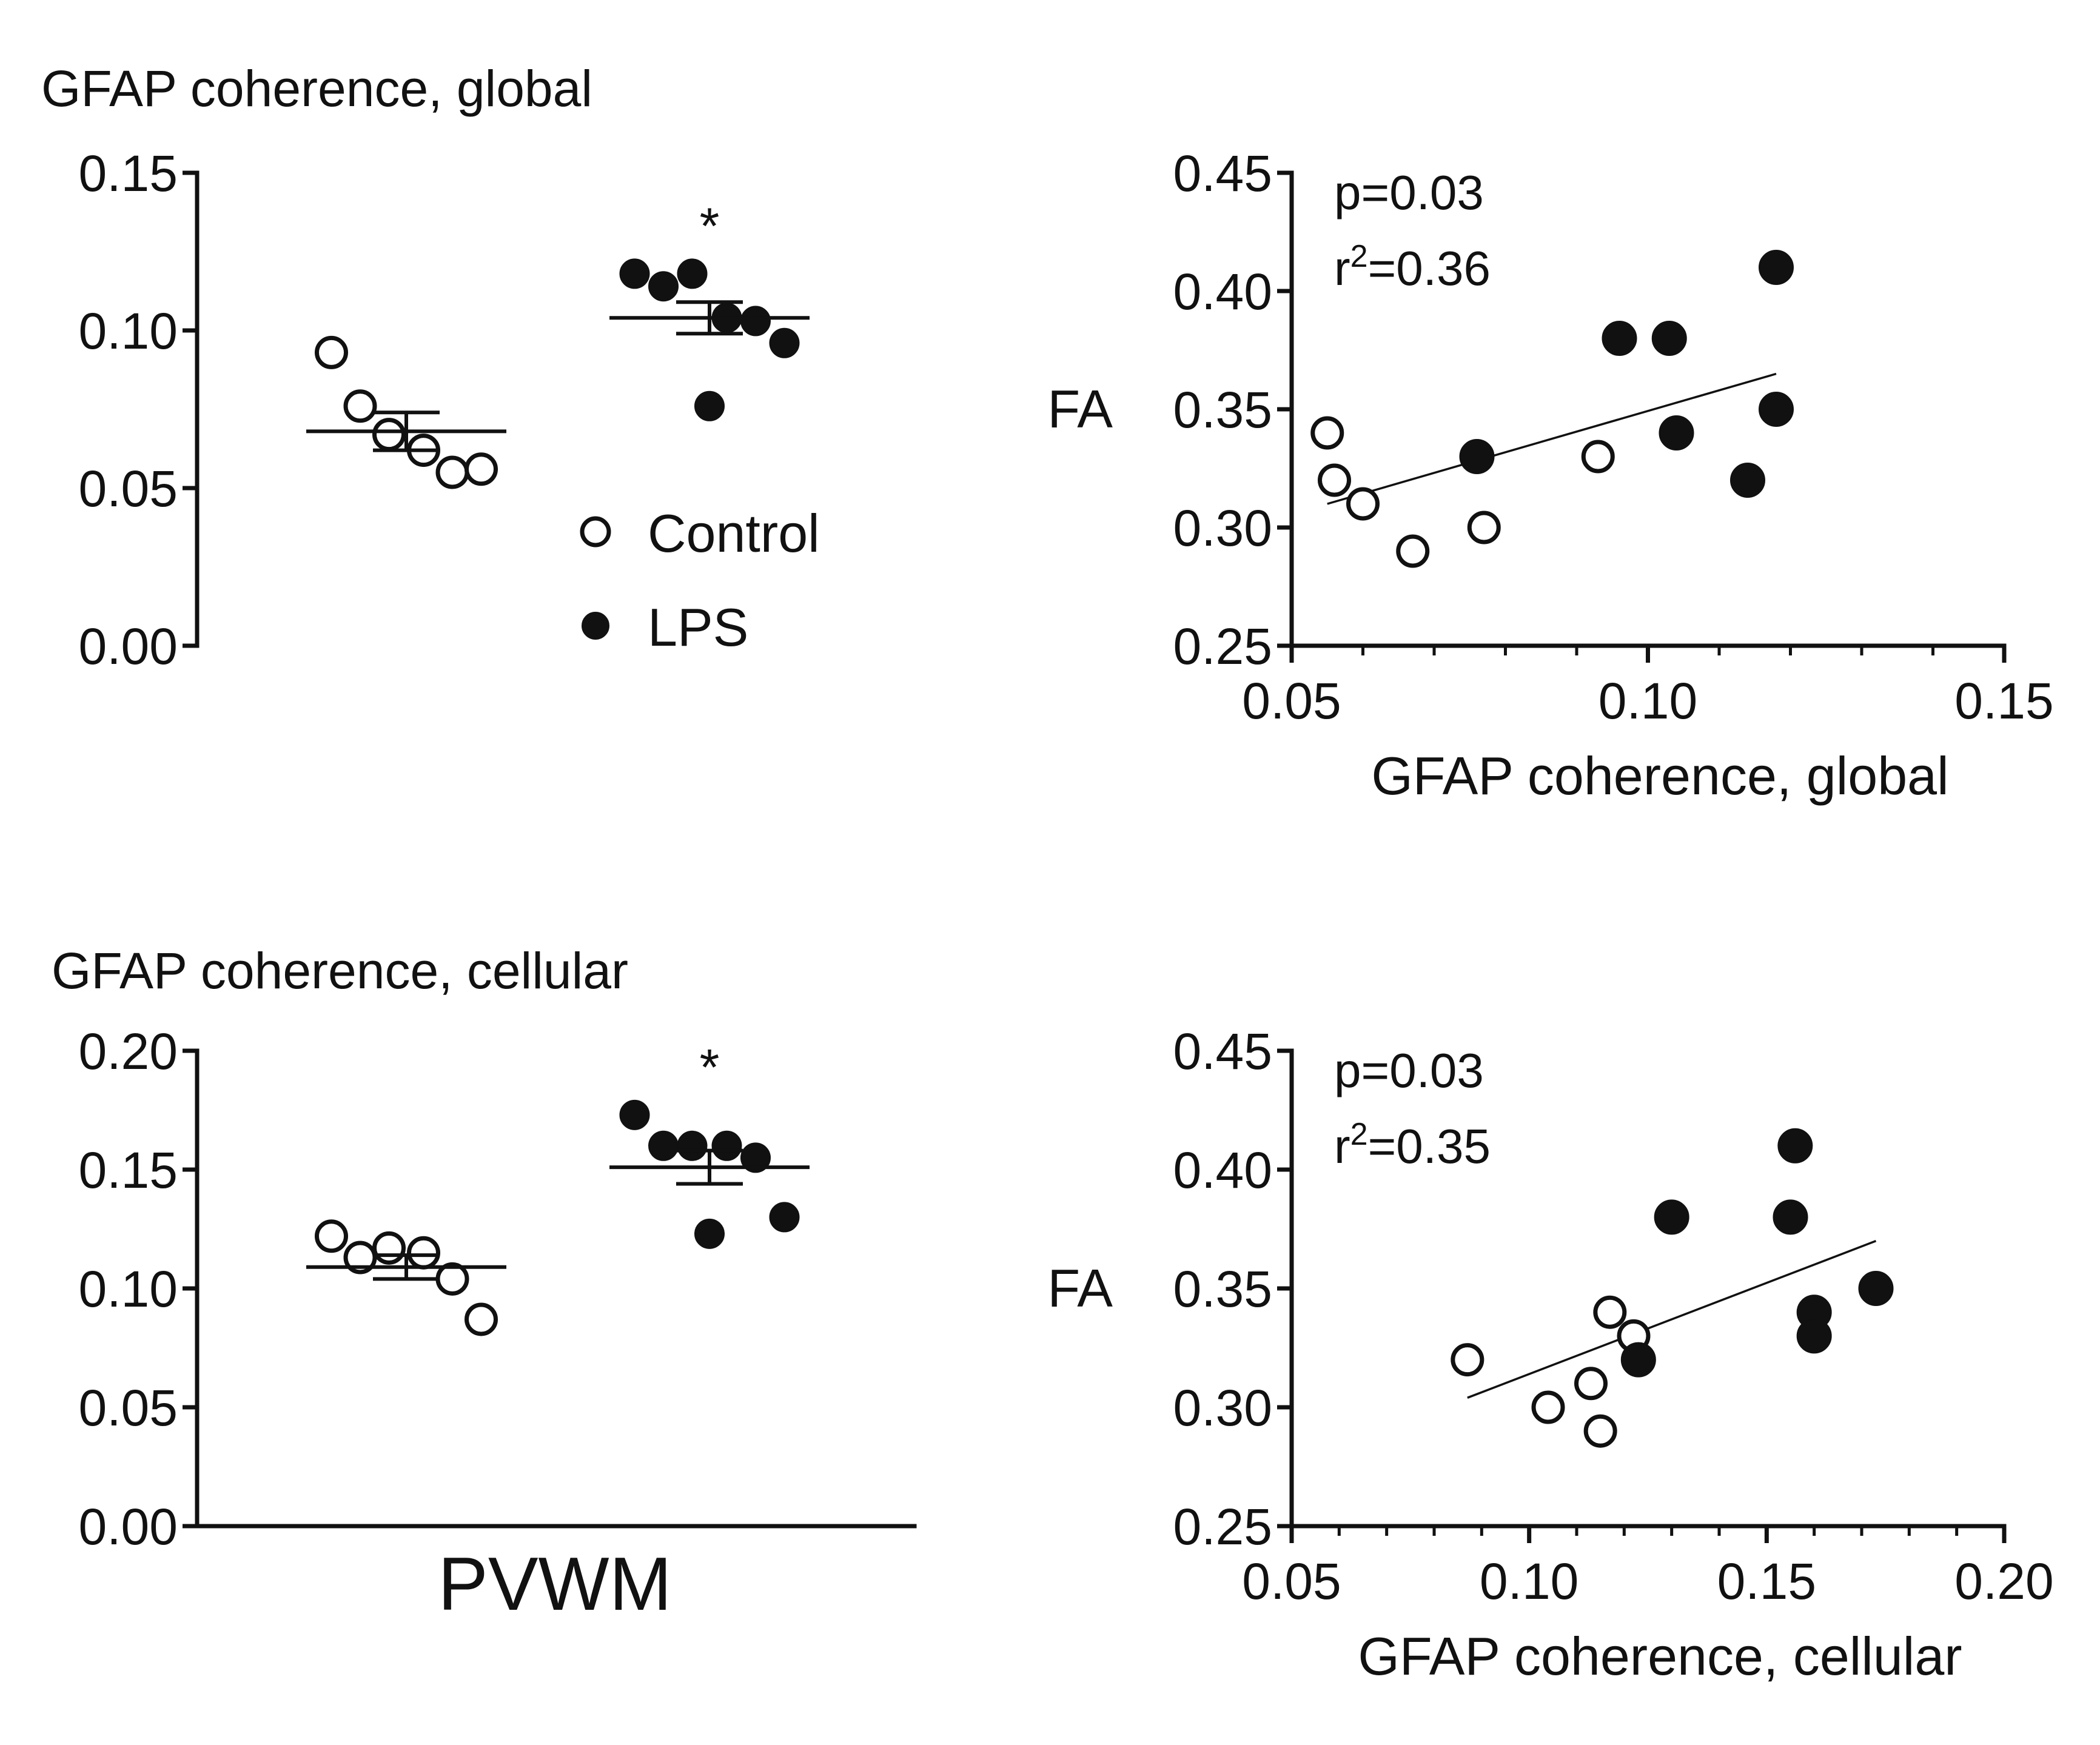 Image resolution: width=2100 pixels, height=1745 pixels. I want to click on chart-title: GFAP coherence, global, so click(317, 89).